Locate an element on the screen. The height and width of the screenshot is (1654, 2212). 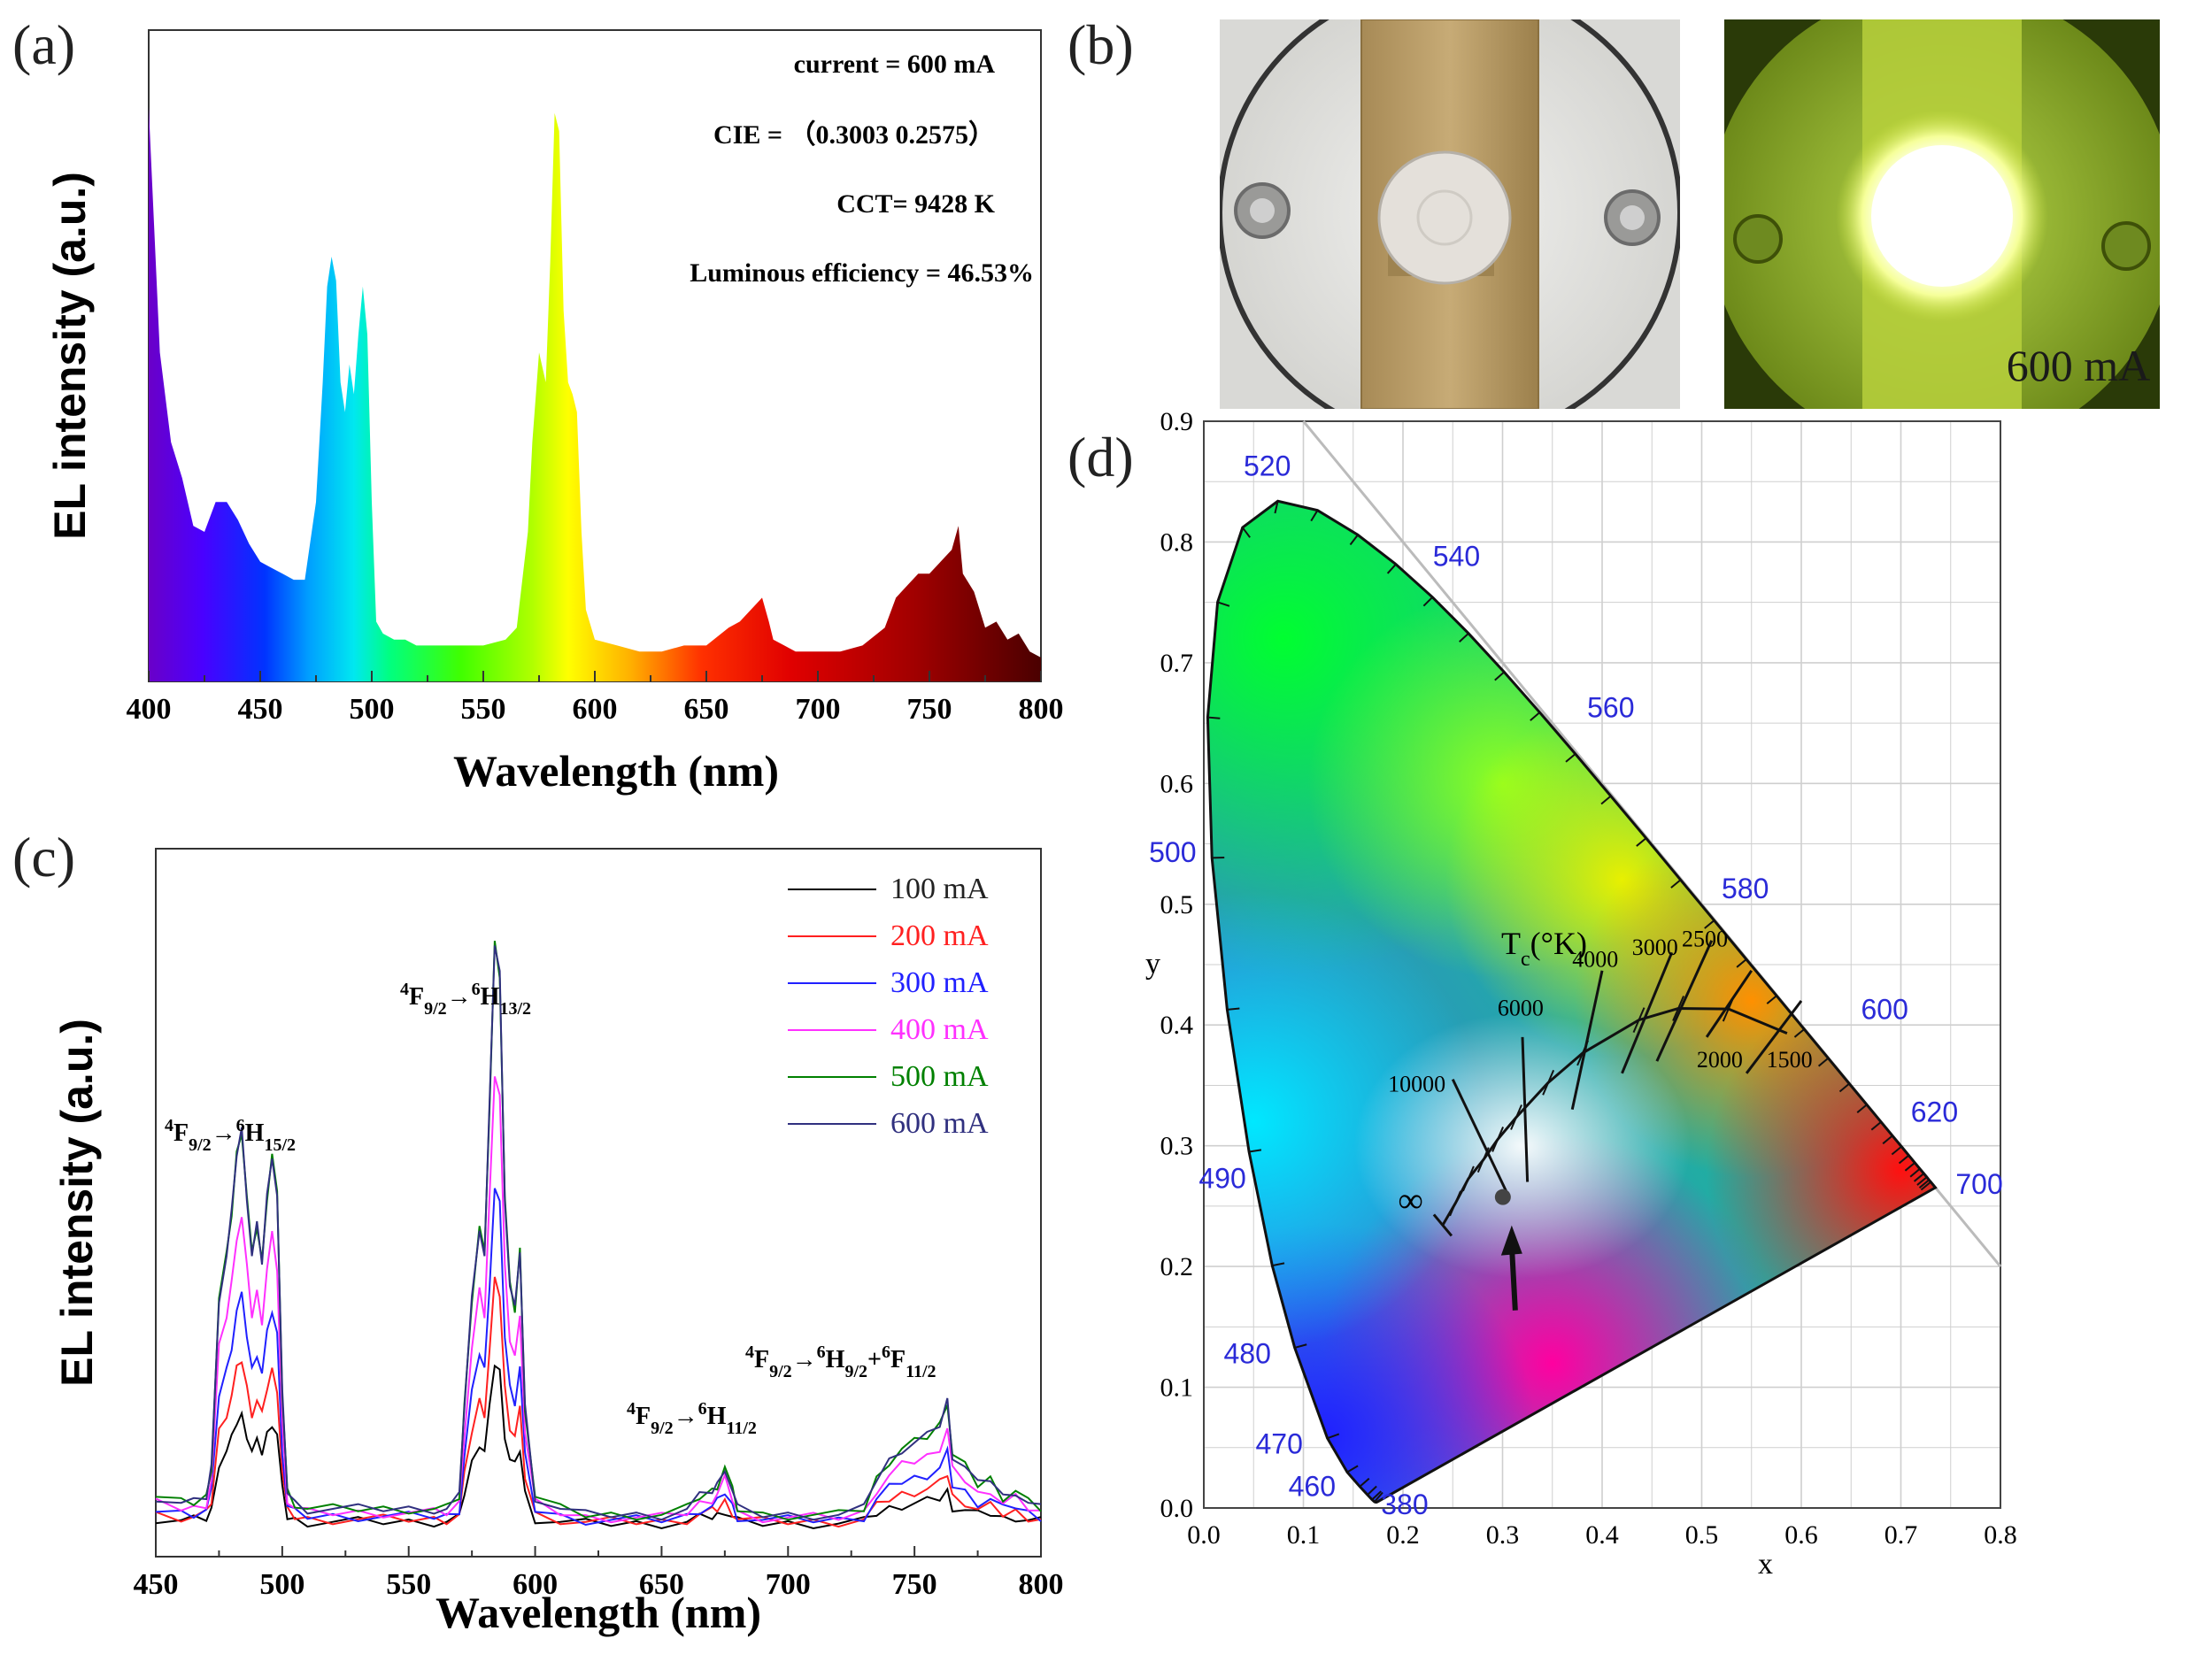
wavelength-label: 600 is located at coordinates (1884, 1009).